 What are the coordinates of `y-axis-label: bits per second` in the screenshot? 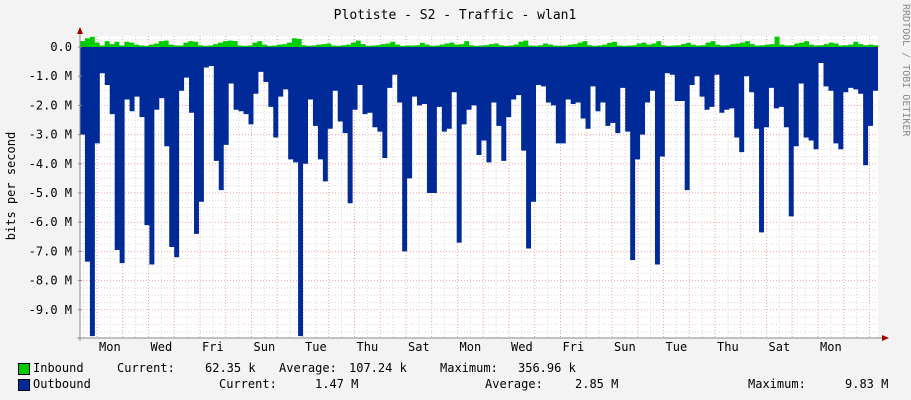 It's located at (11, 186).